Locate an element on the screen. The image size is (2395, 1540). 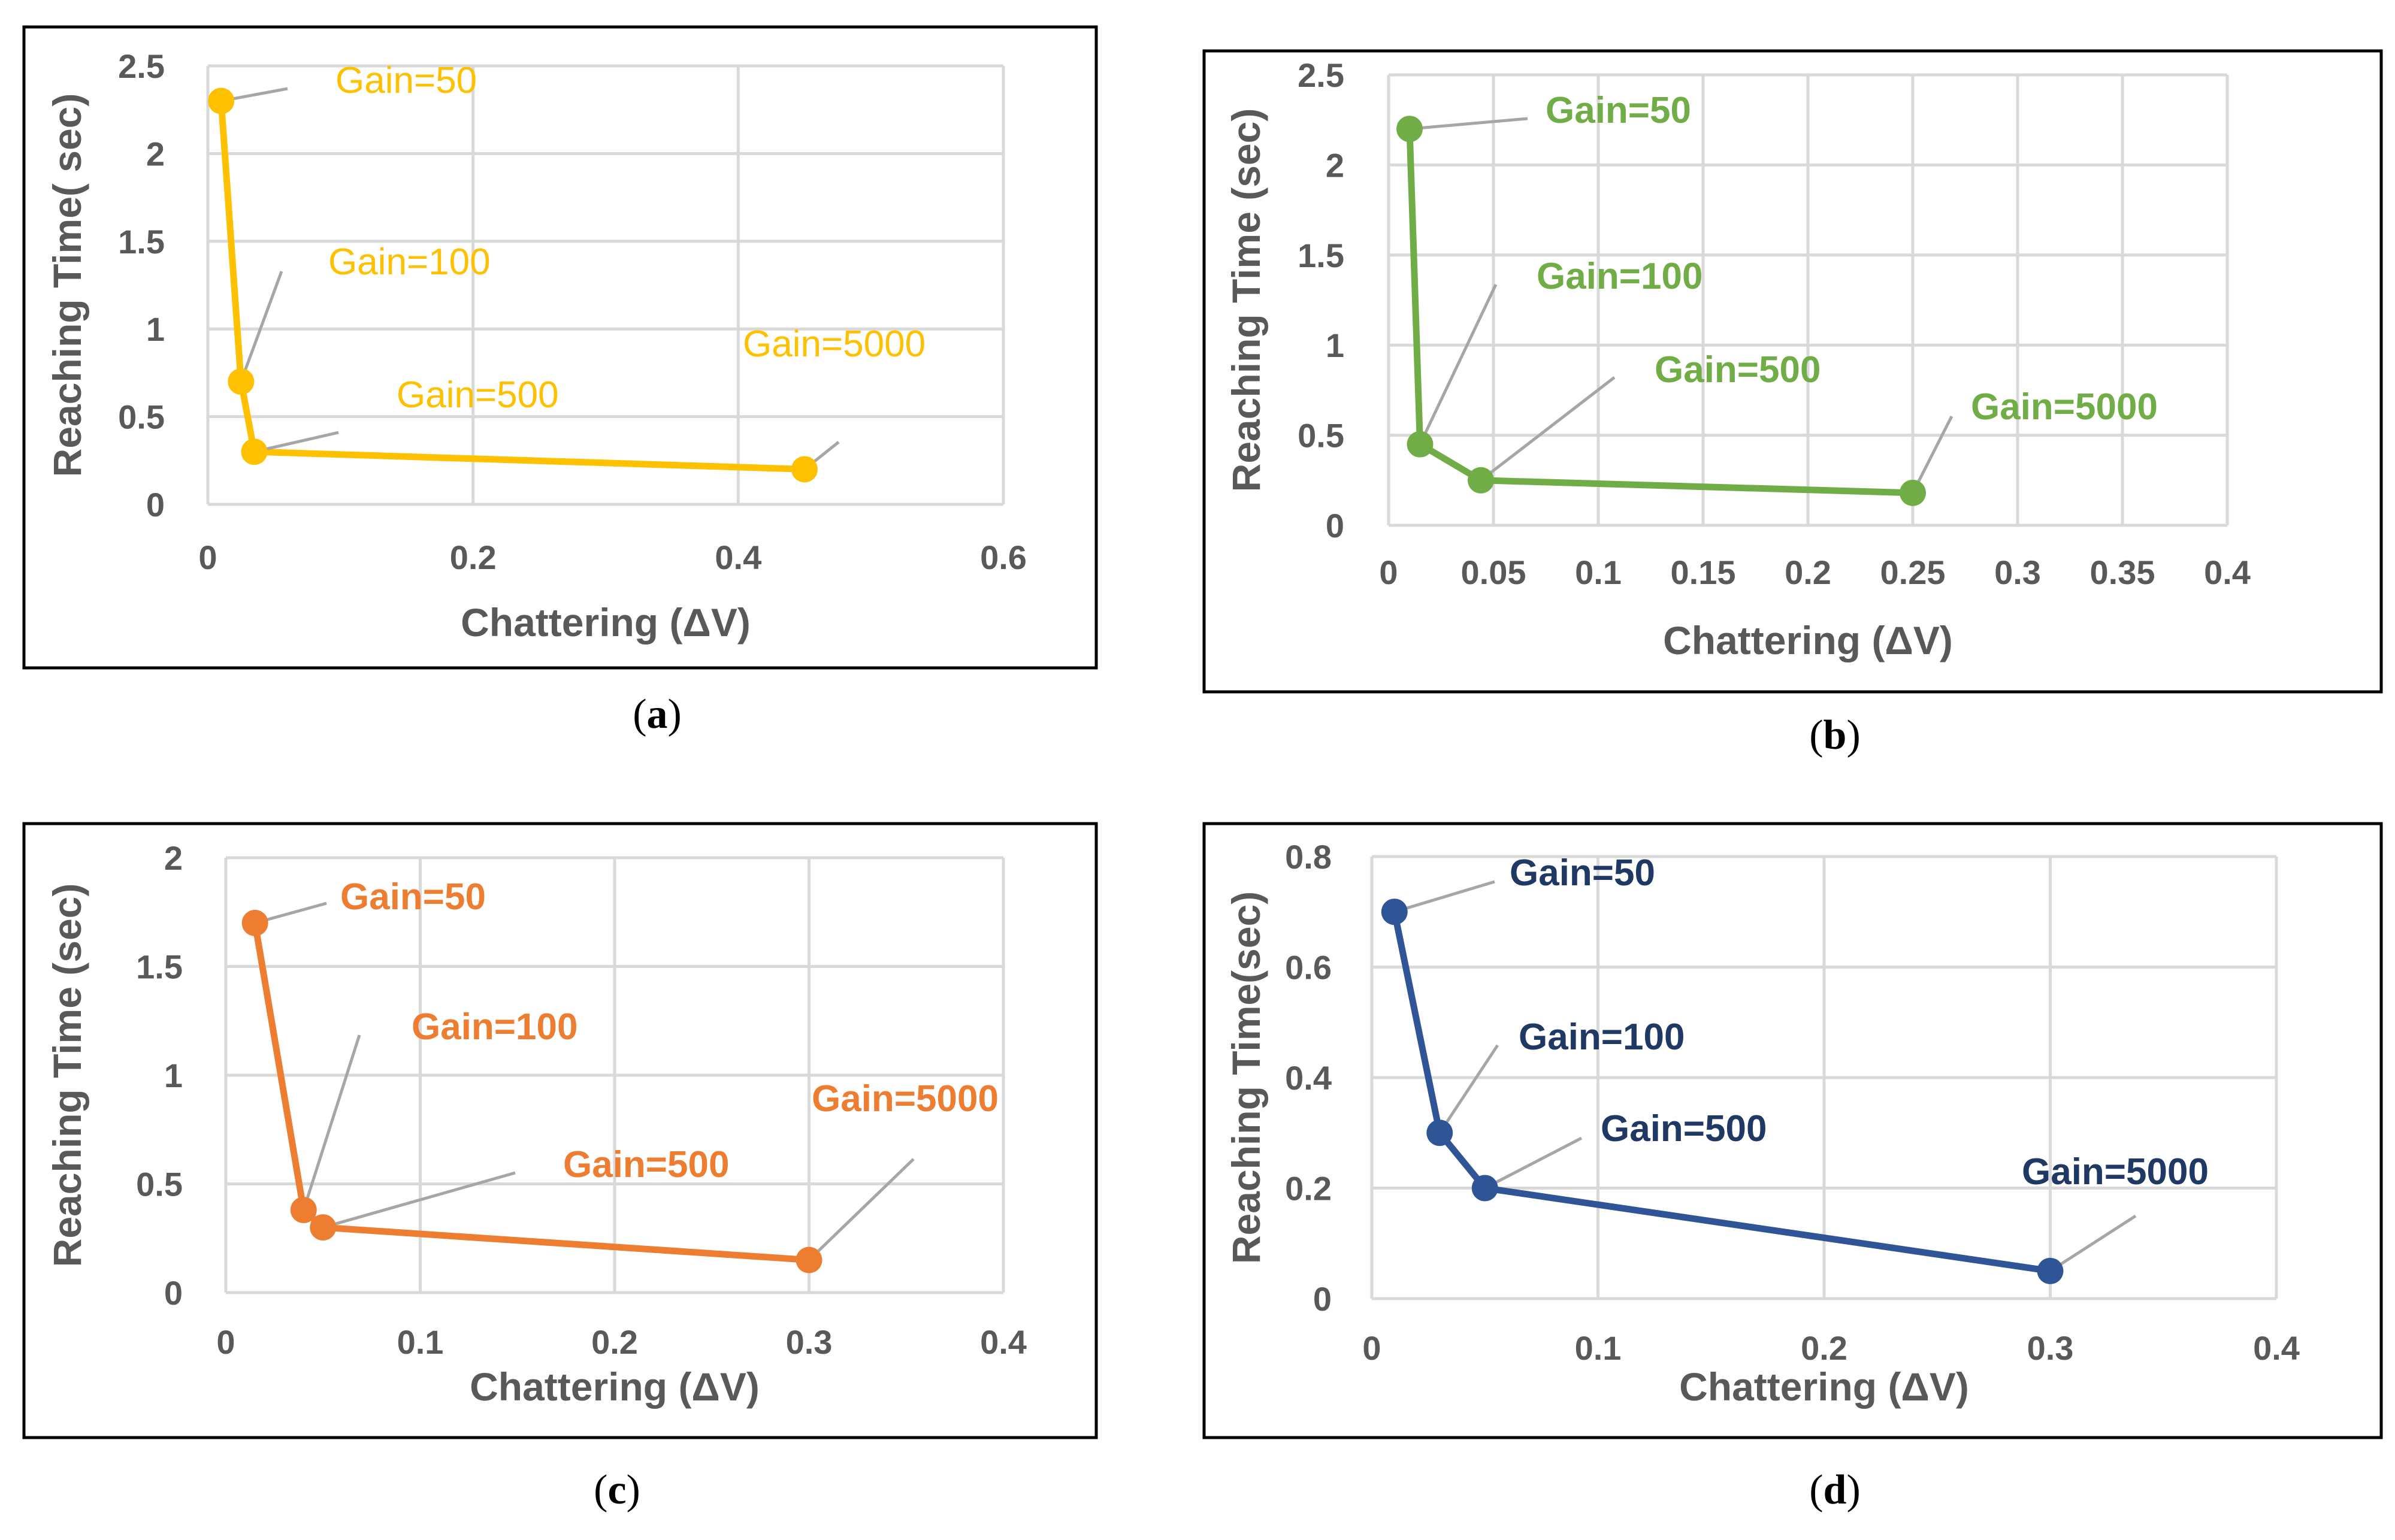
panel-caption: (c) is located at coordinates (617, 1490).